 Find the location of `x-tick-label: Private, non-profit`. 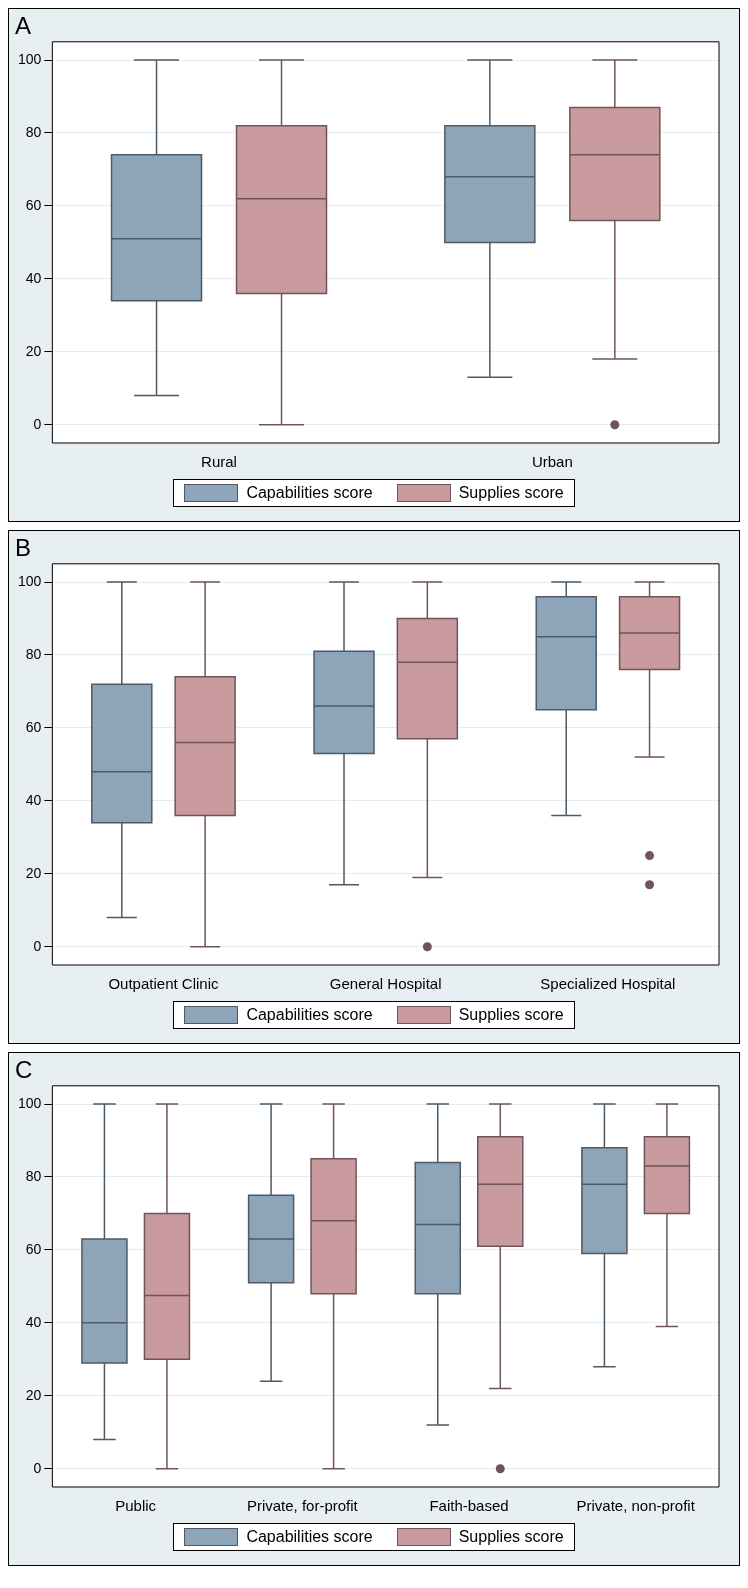

x-tick-label: Private, non-profit is located at coordinates (636, 1506).